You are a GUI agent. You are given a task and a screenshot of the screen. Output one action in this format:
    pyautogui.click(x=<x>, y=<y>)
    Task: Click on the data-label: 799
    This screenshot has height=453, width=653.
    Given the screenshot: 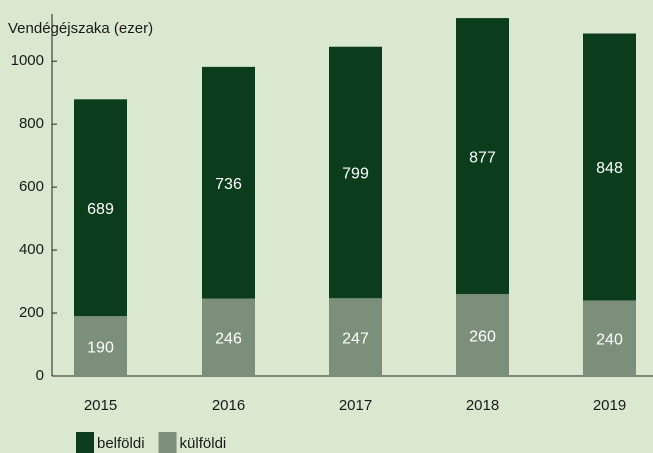 What is the action you would take?
    pyautogui.click(x=355, y=174)
    